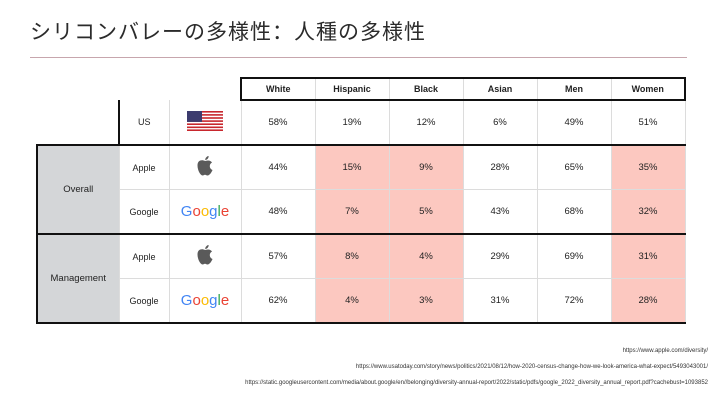 The image size is (720, 405). What do you see at coordinates (278, 212) in the screenshot?
I see `cell-value: 48%` at bounding box center [278, 212].